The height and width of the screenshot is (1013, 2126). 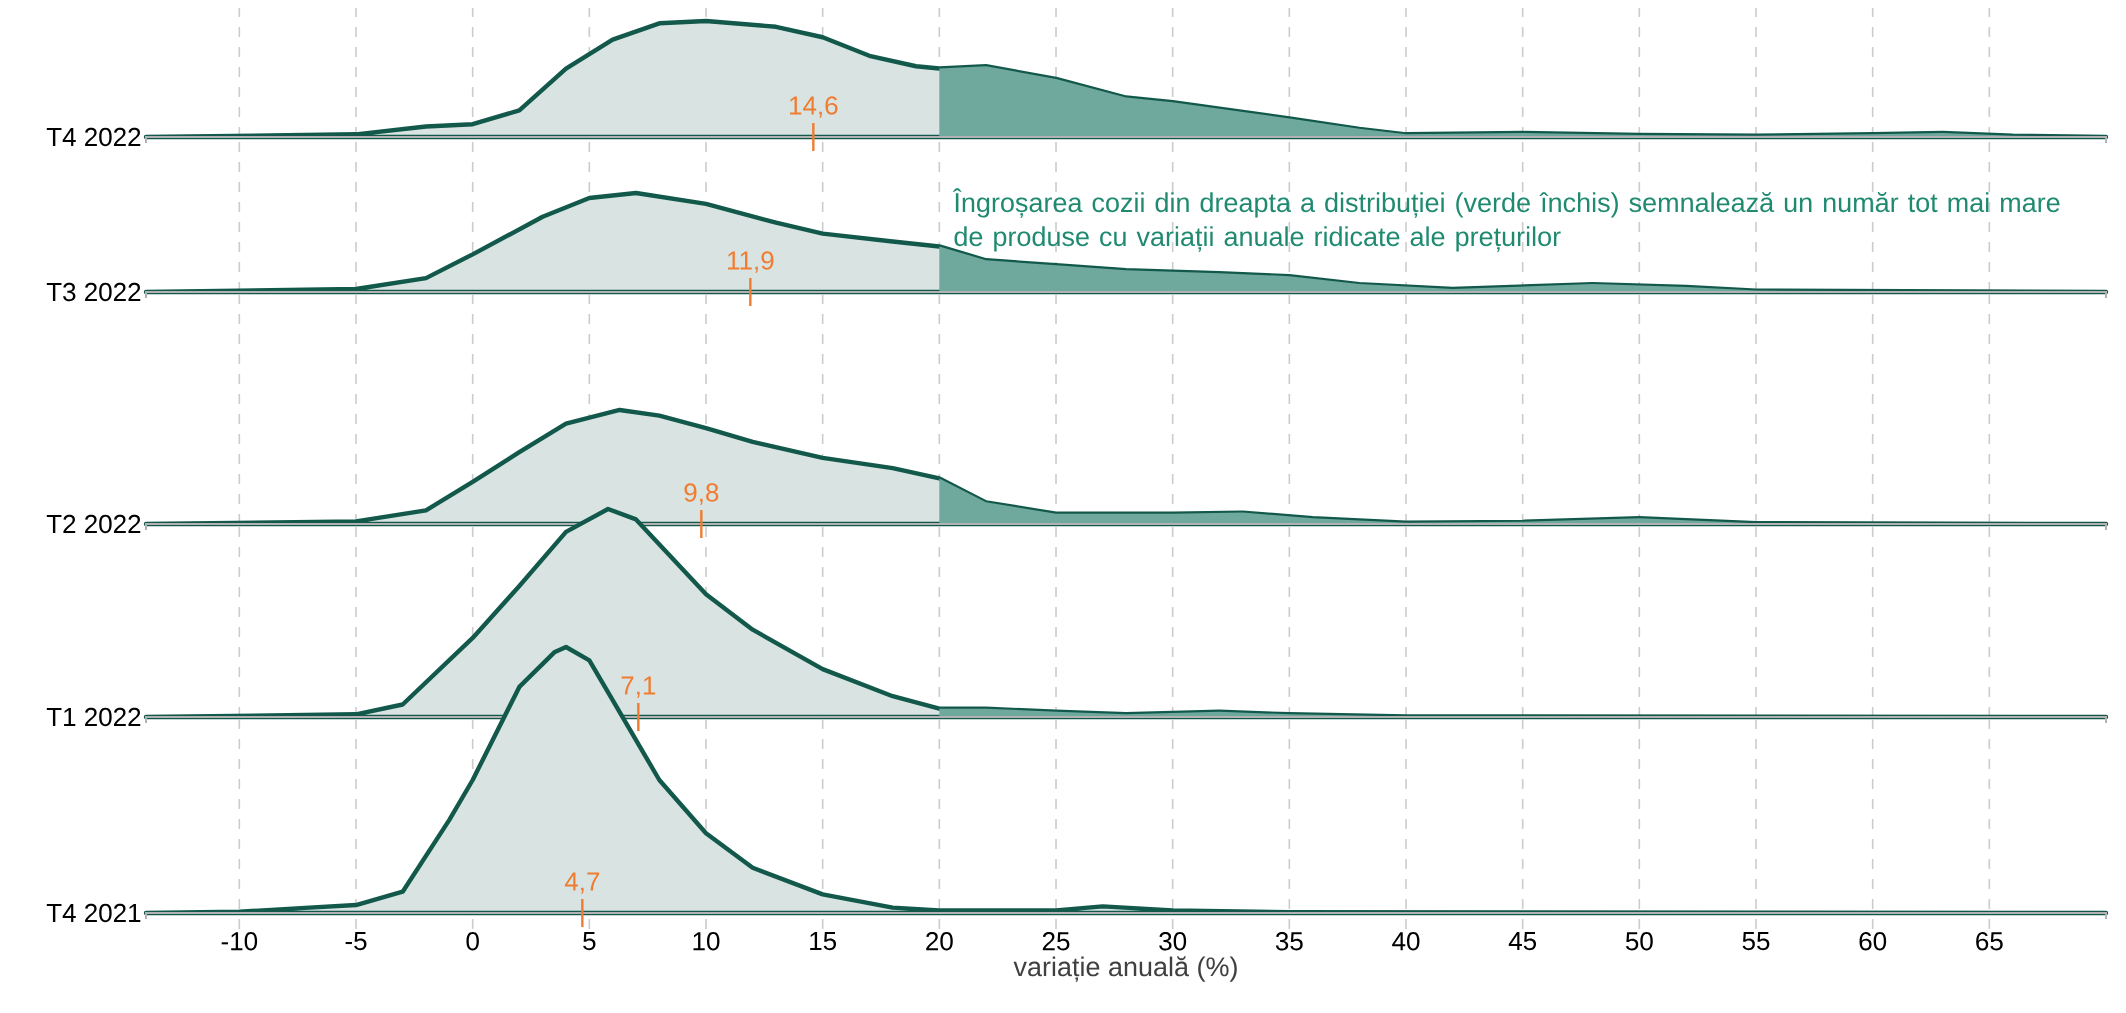 I want to click on x-tick-label: 25, so click(x=1056, y=941).